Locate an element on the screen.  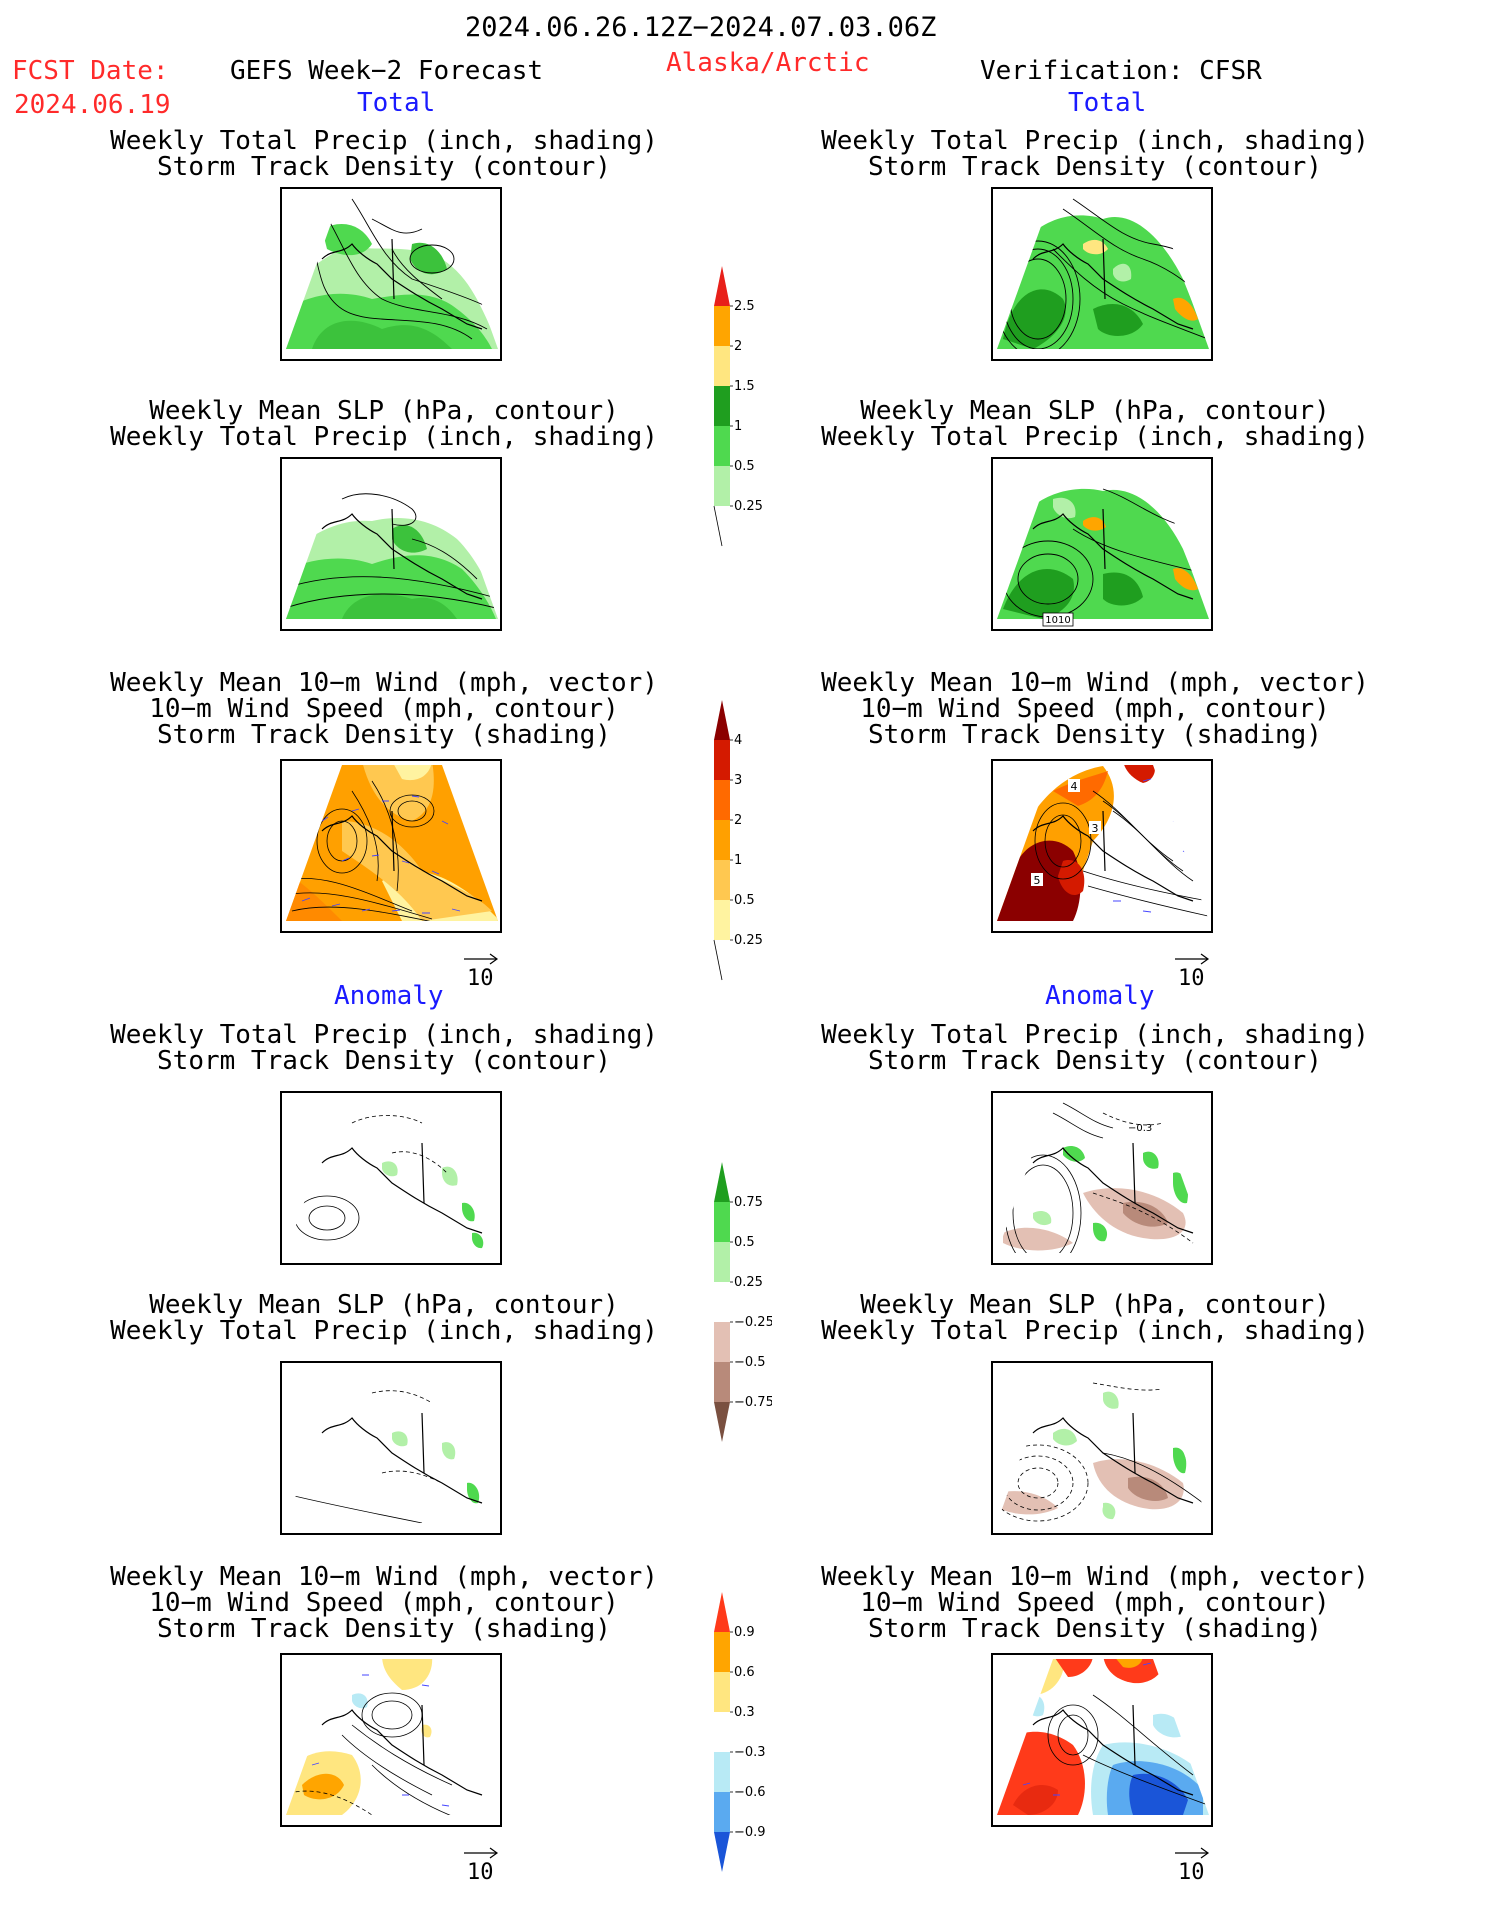
section-total-right: Total is located at coordinates (1107, 103).